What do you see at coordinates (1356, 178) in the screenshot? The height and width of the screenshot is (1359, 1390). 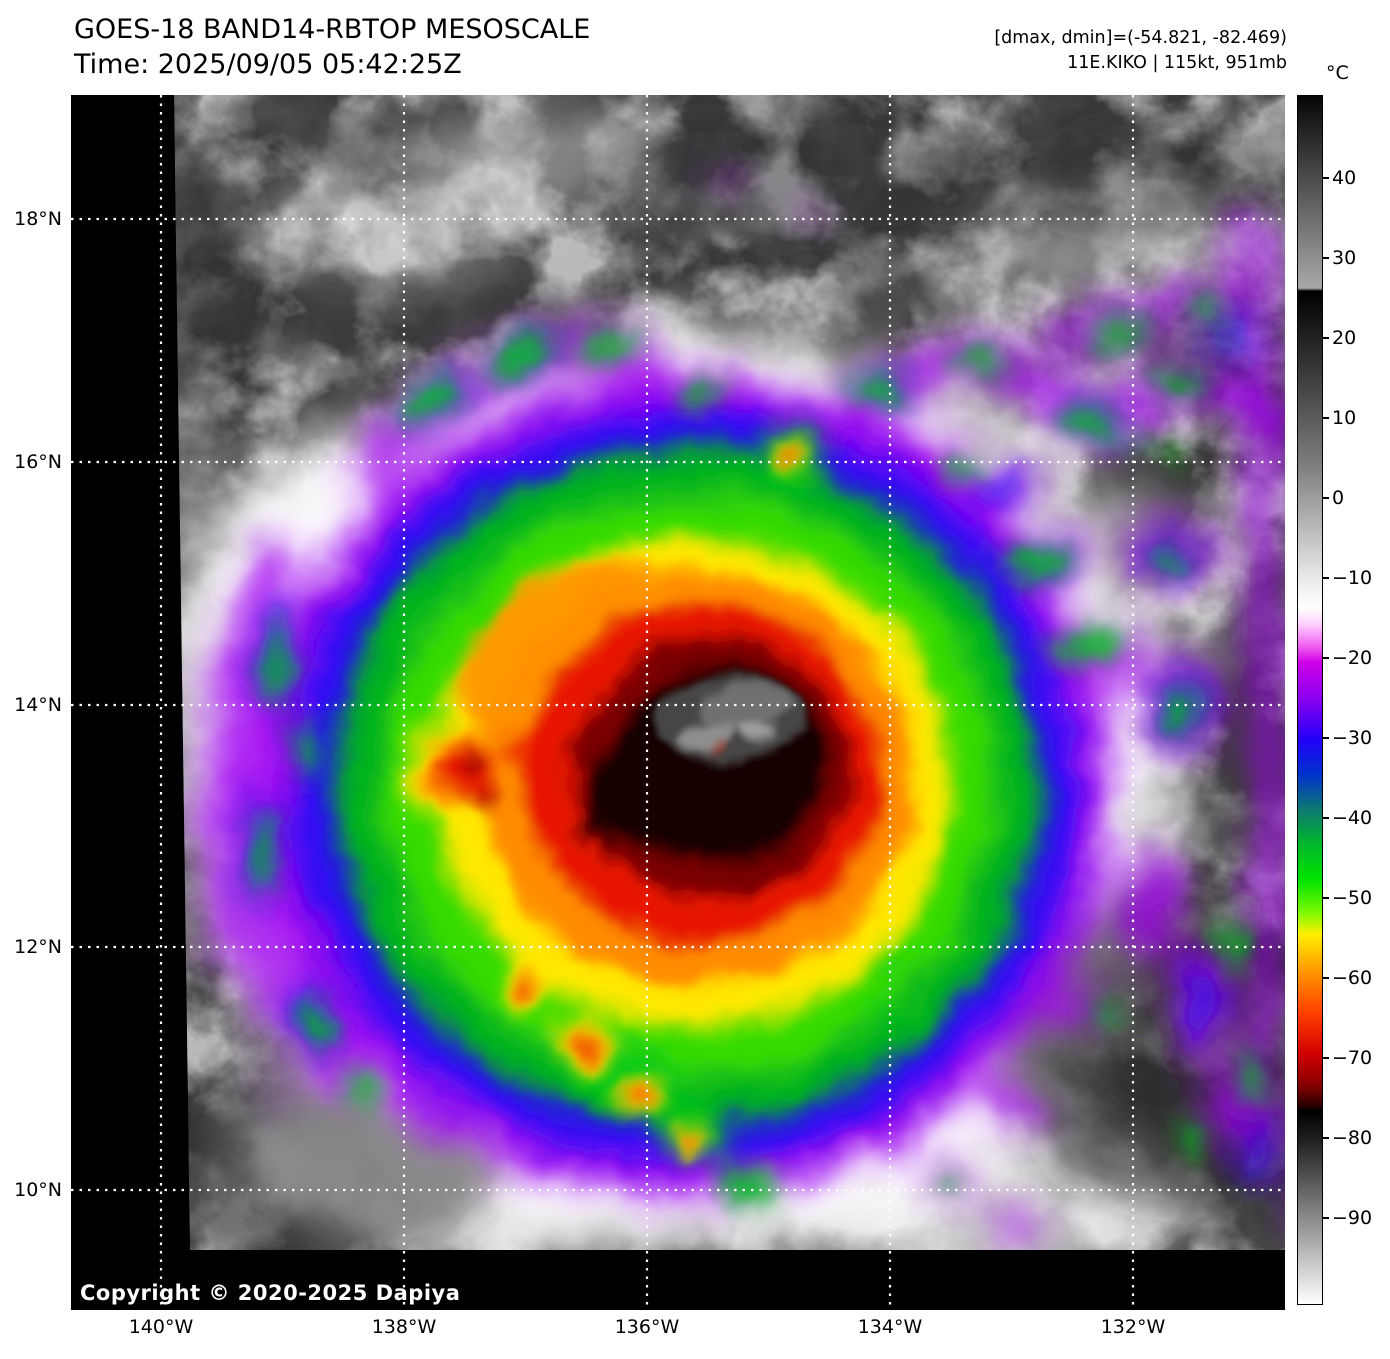 I see `colorbar-tick: 40` at bounding box center [1356, 178].